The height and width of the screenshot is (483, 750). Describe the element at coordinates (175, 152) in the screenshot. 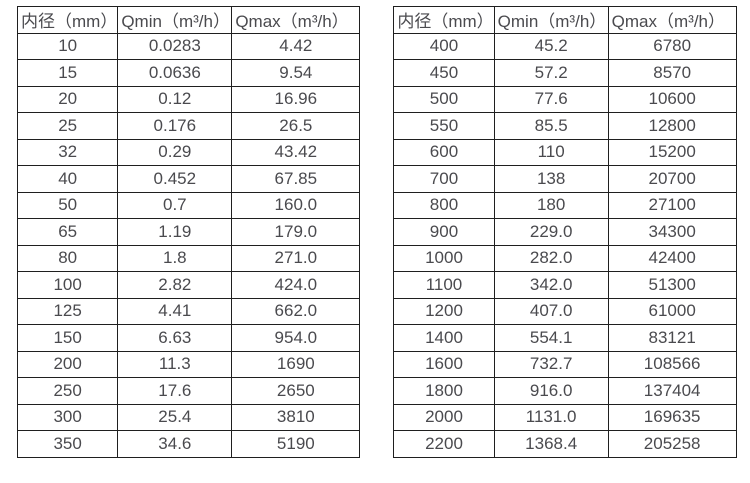

I see `table-cell: 0.29` at that location.